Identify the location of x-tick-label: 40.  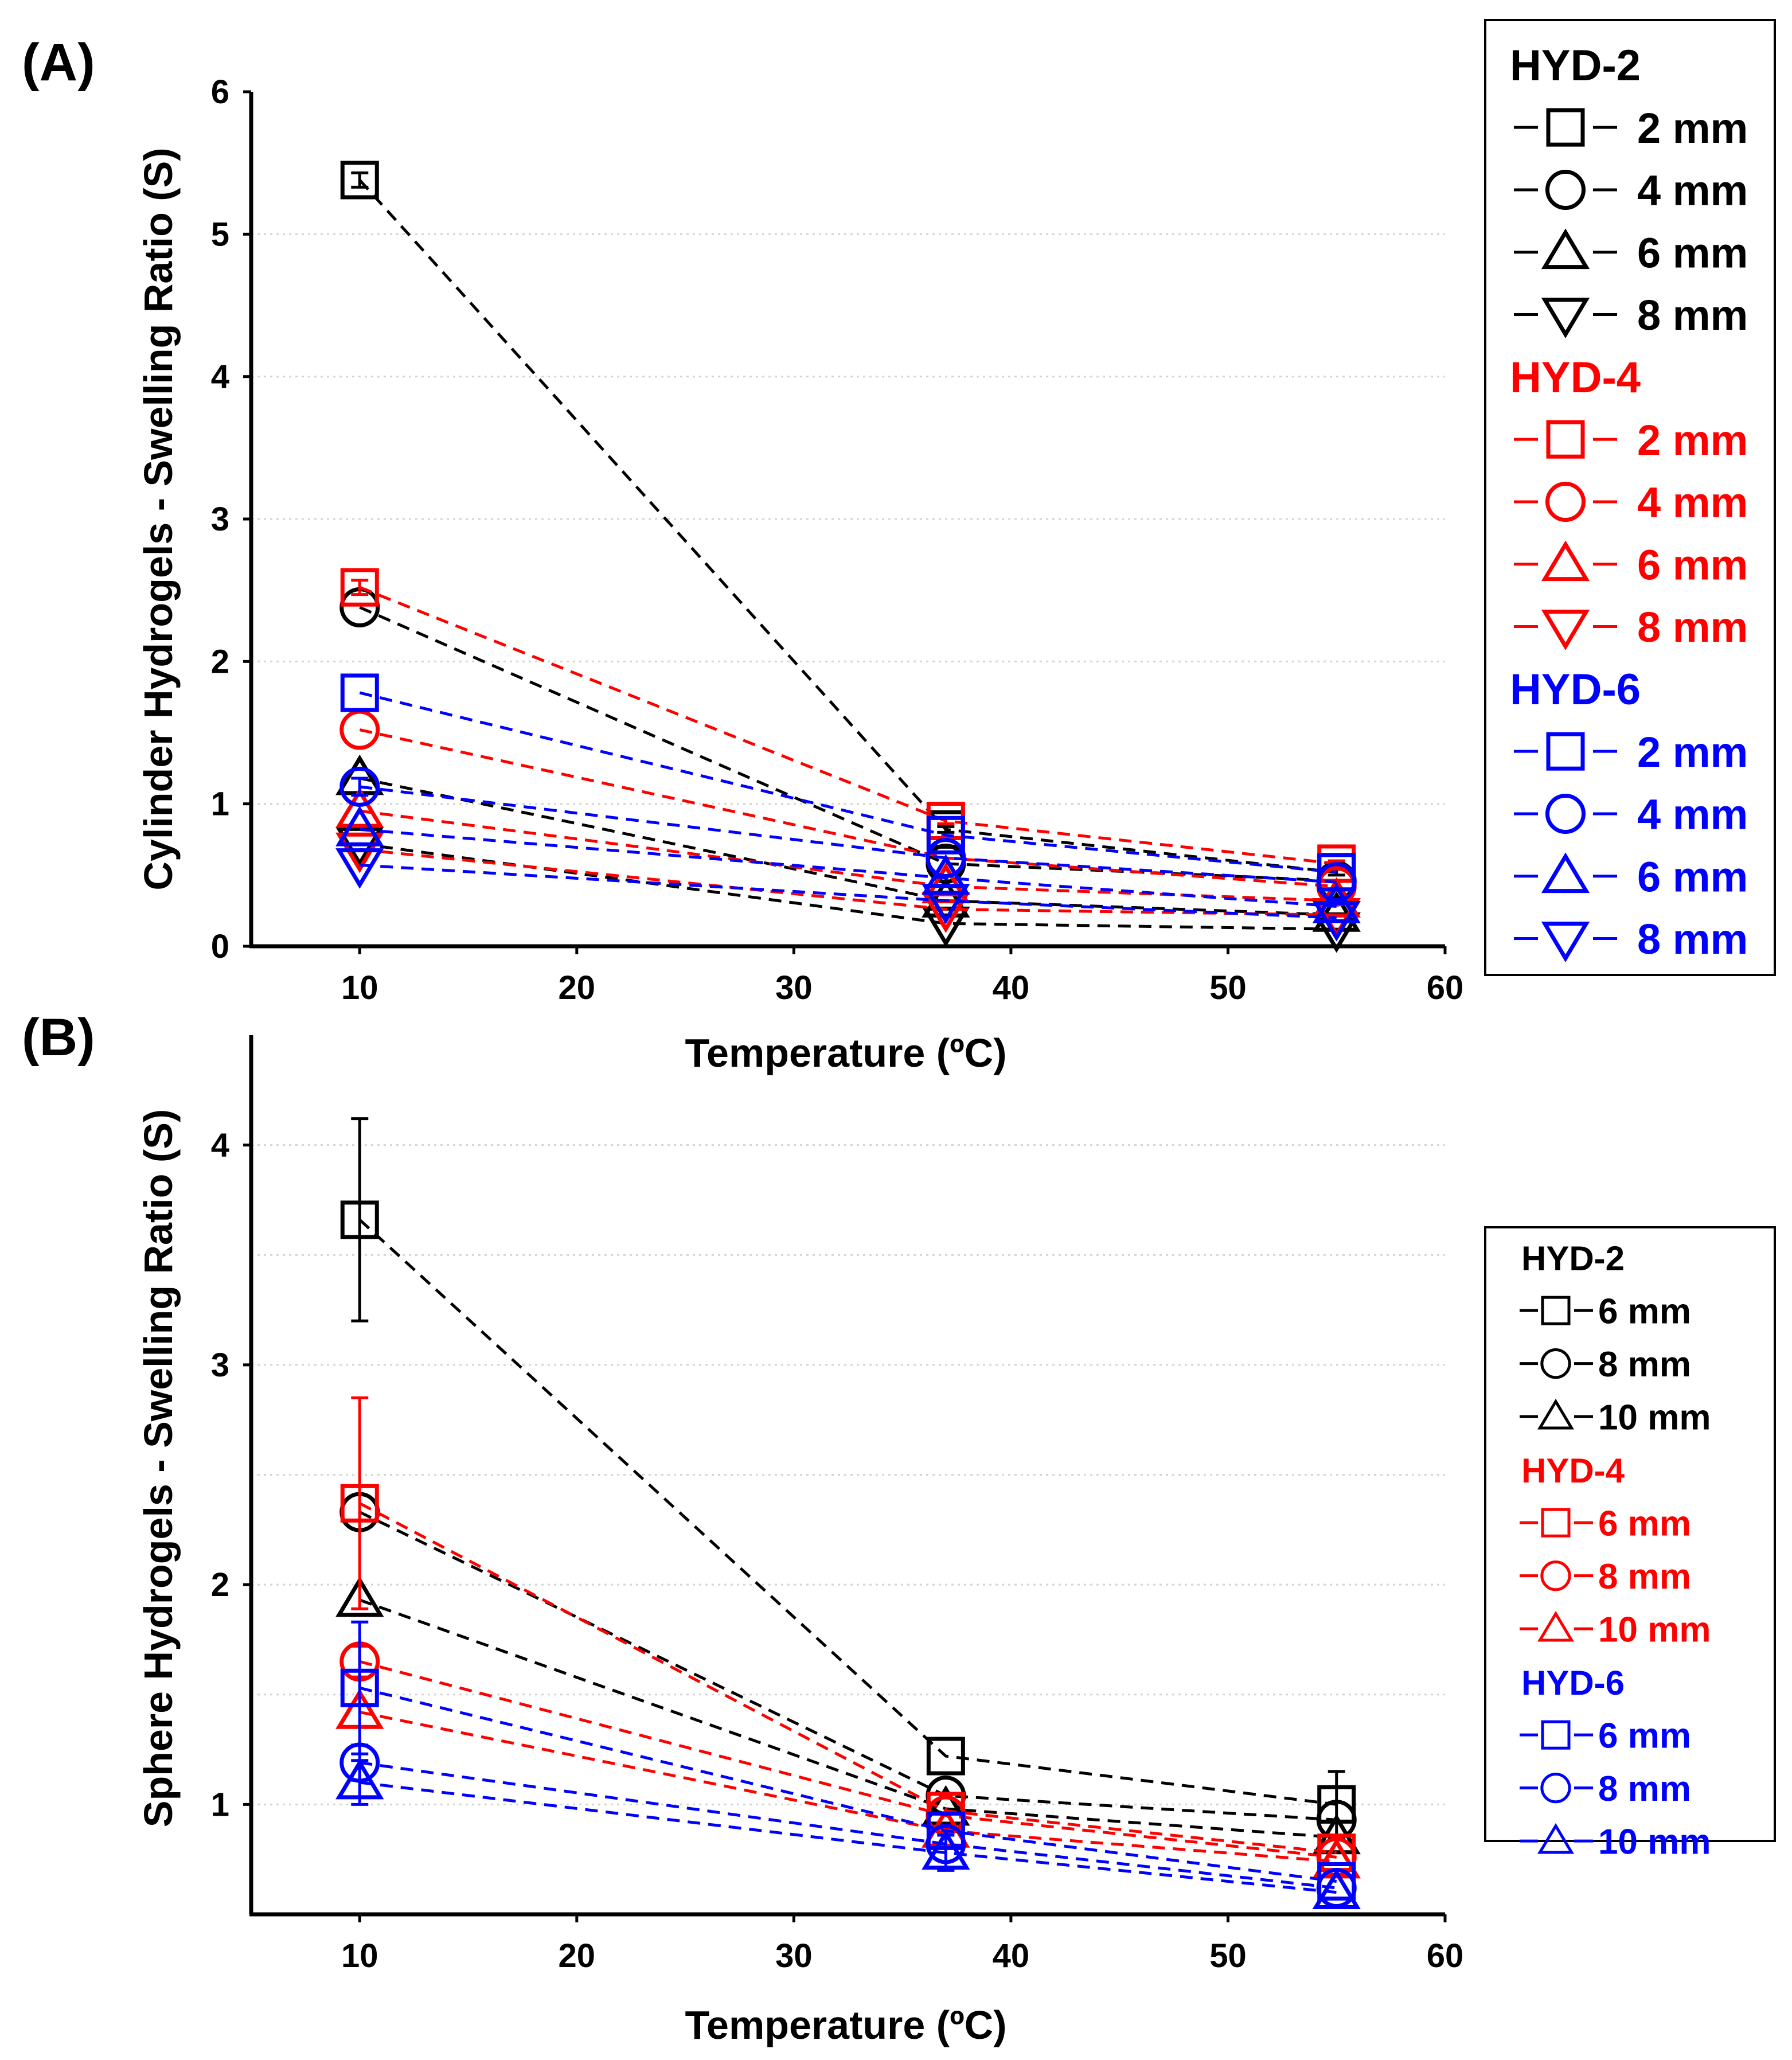
(1011, 987).